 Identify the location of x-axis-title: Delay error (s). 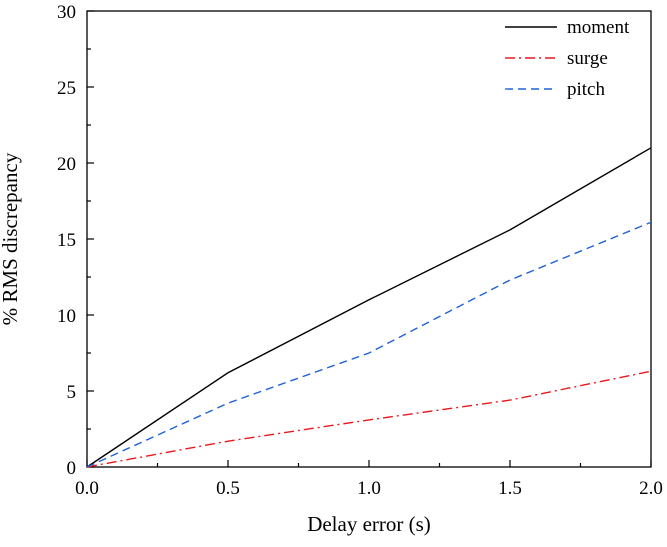
(369, 524).